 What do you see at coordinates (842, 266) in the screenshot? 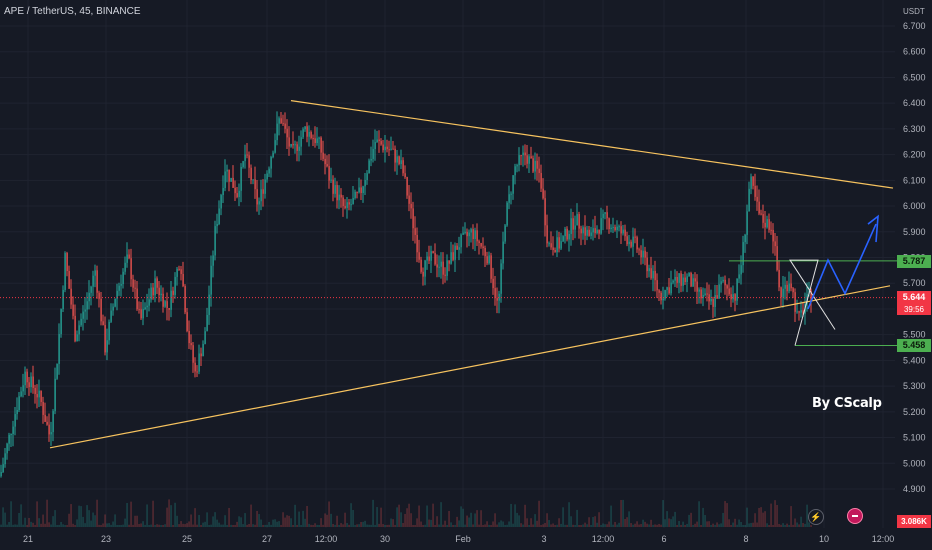
I see `projection-arrow` at bounding box center [842, 266].